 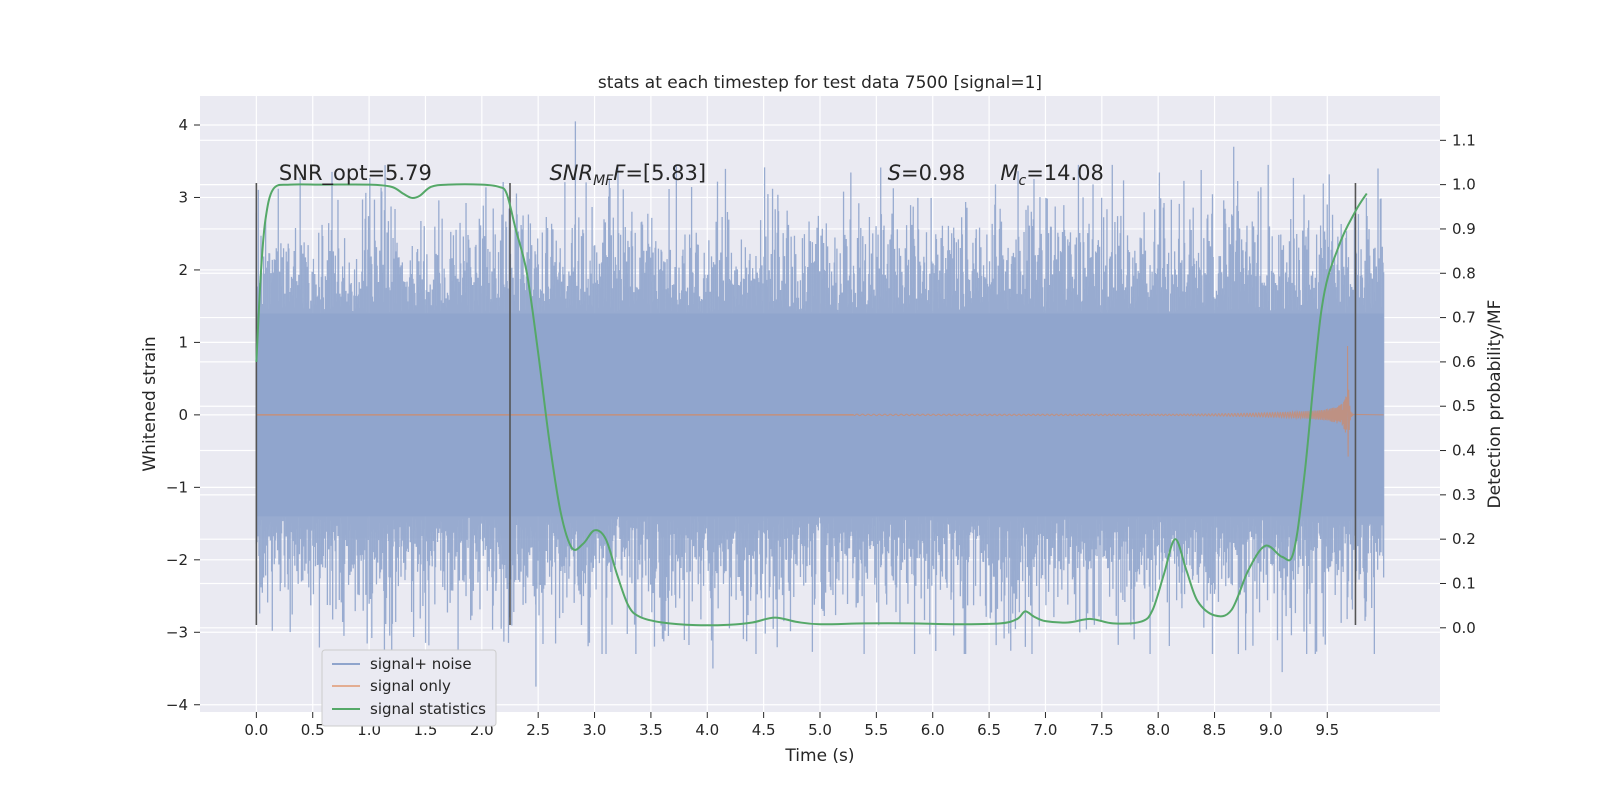 What do you see at coordinates (1495, 404) in the screenshot?
I see `y2-axis-label: Detection probability/MF` at bounding box center [1495, 404].